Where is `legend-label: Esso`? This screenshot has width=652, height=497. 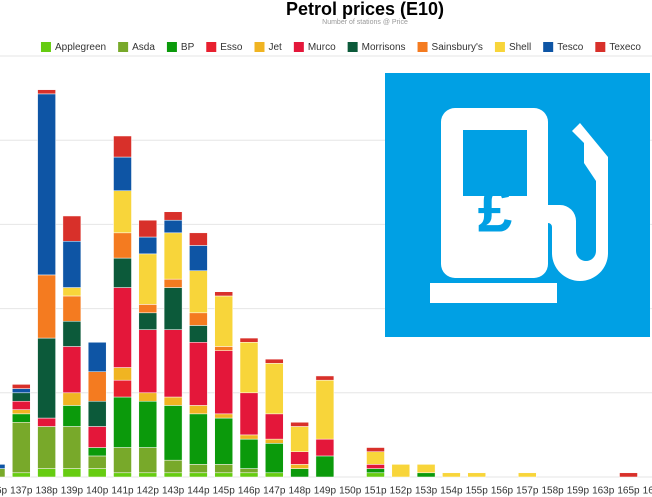 legend-label: Esso is located at coordinates (231, 47).